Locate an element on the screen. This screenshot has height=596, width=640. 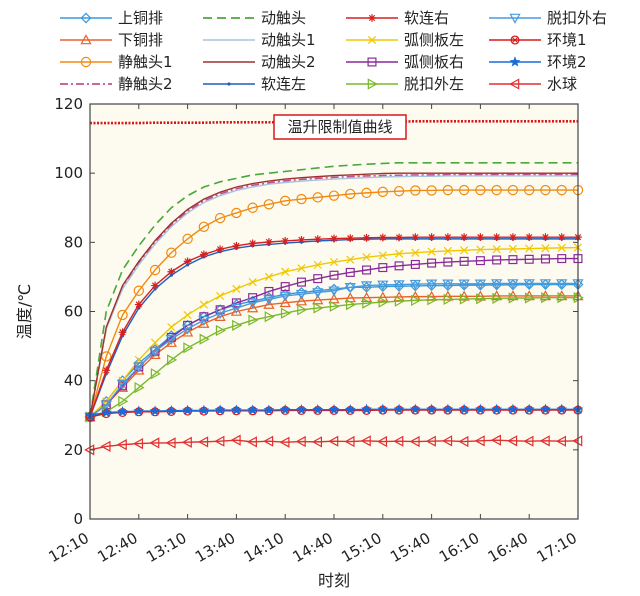
legend-entry: 软连左 is located at coordinates (254, 84).